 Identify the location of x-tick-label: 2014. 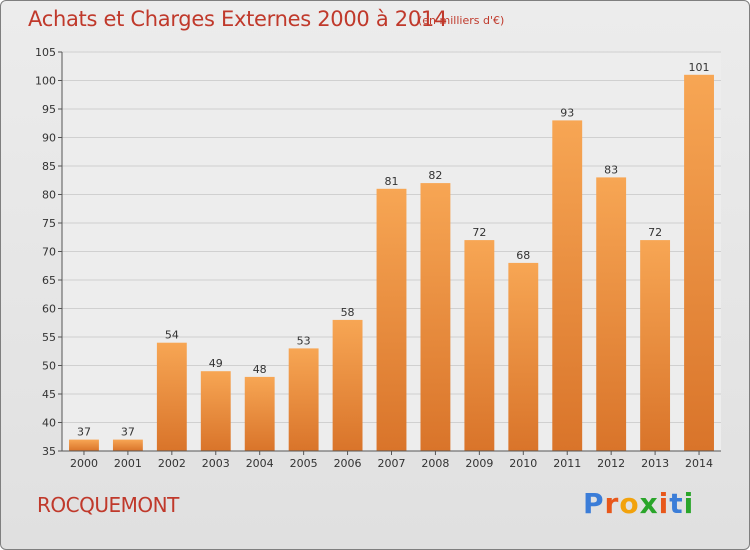
(699, 463).